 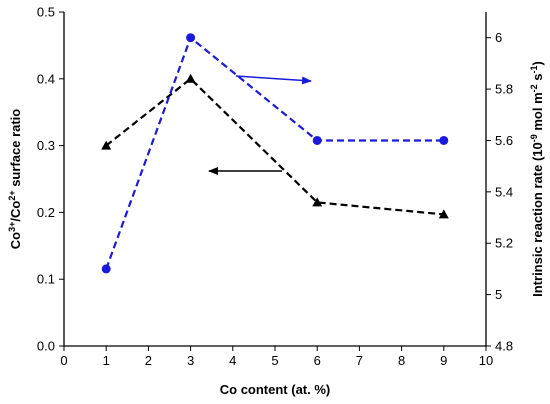 What do you see at coordinates (359, 360) in the screenshot?
I see `x-tick-label: 7` at bounding box center [359, 360].